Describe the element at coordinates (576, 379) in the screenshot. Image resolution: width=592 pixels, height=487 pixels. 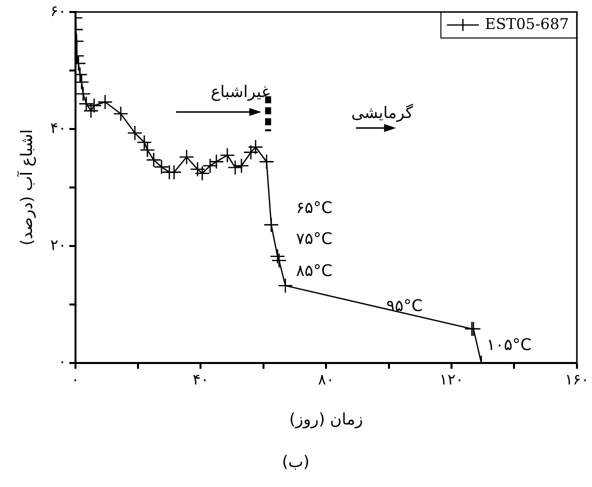
I see `x-tick-label: ۱۶۰` at that location.